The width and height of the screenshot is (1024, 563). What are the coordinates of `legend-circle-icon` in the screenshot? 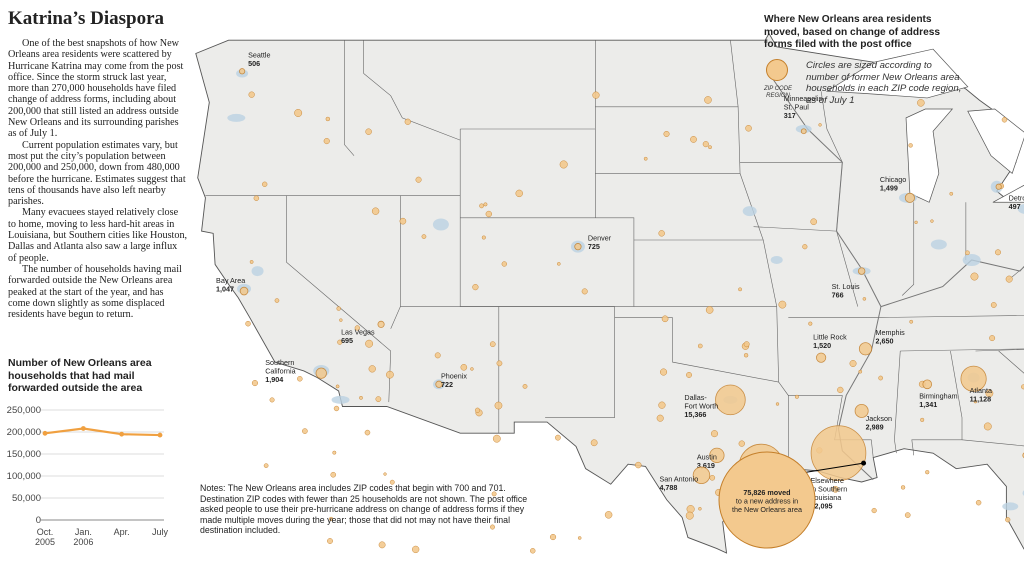 It's located at (777, 70).